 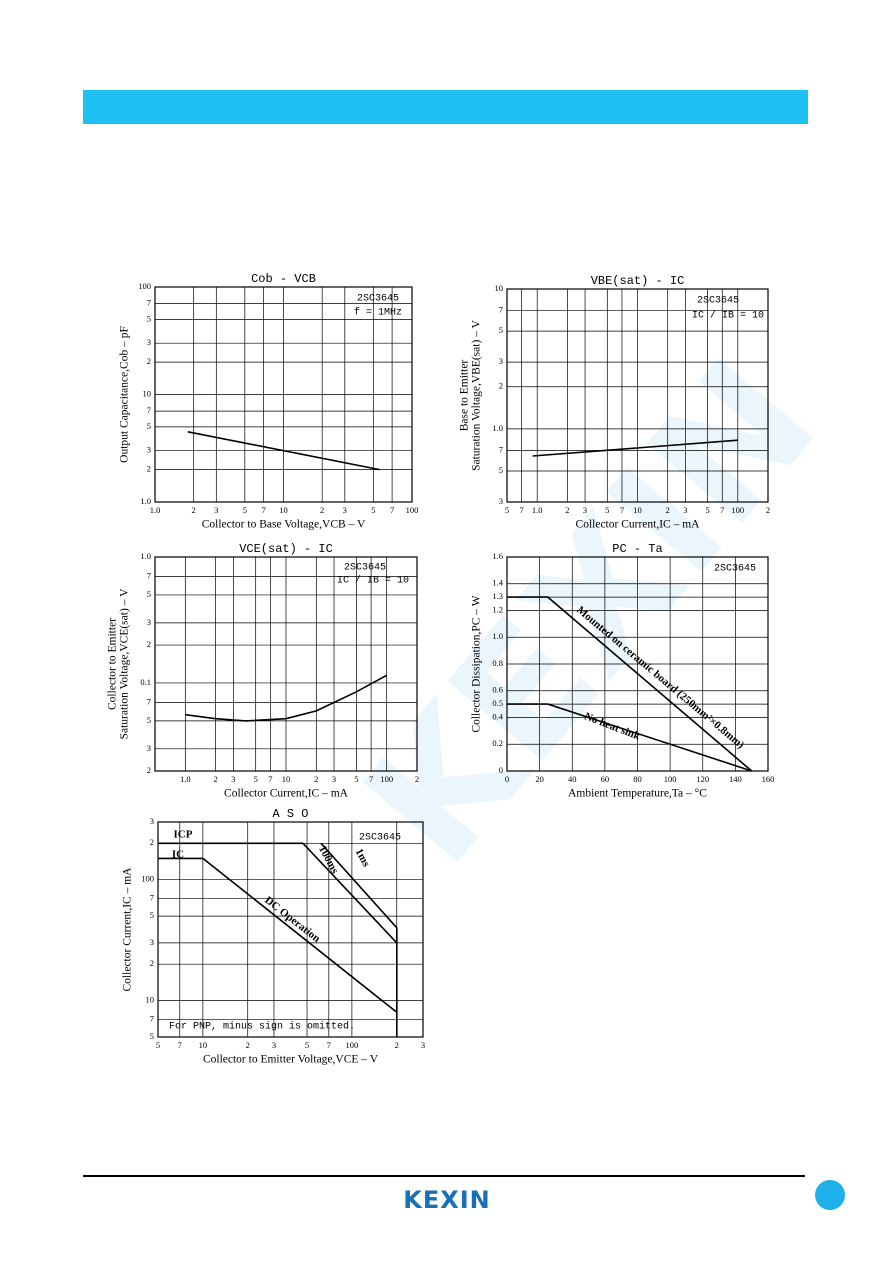 What do you see at coordinates (128, 929) in the screenshot?
I see `y-axis-label: Collector Current,IC – mA` at bounding box center [128, 929].